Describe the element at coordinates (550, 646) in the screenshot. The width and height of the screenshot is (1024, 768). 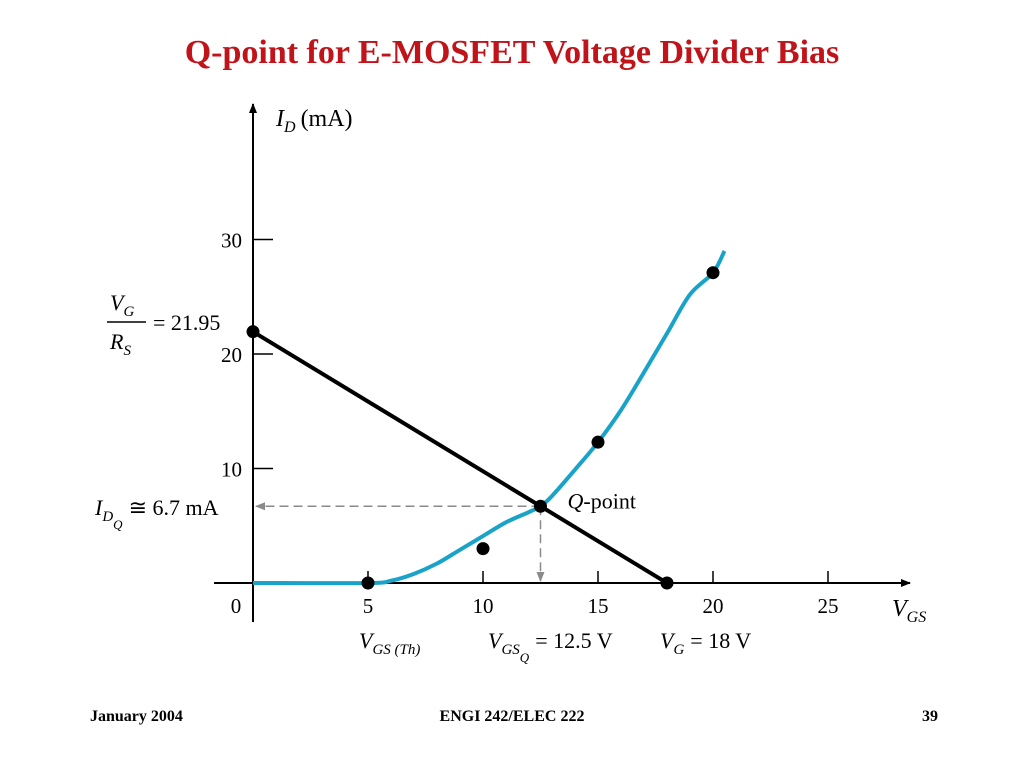
I see `vgsq-annotation: VGSQ= 12.5 V` at that location.